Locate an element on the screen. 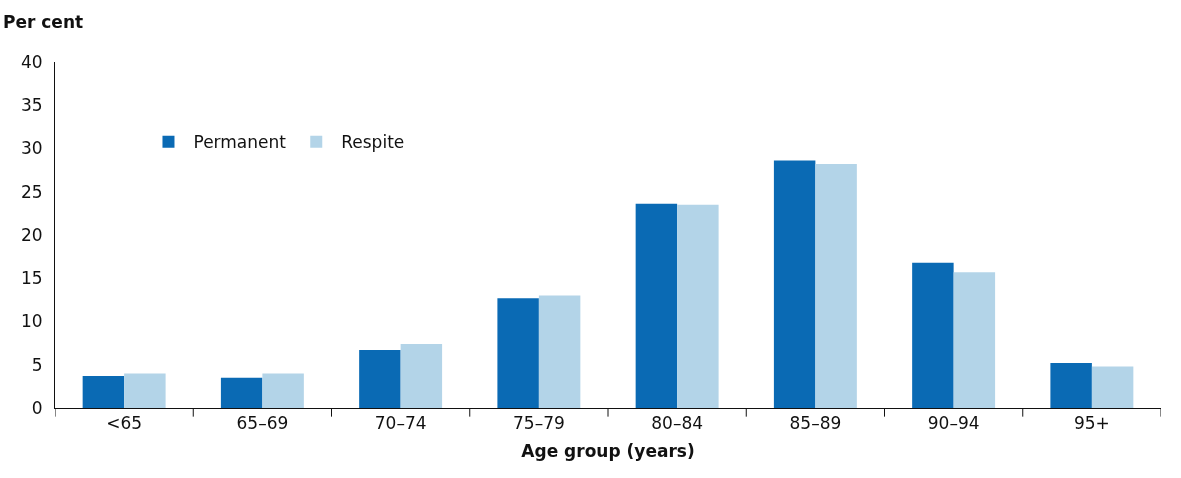  x-tick-label: <65 is located at coordinates (124, 423).